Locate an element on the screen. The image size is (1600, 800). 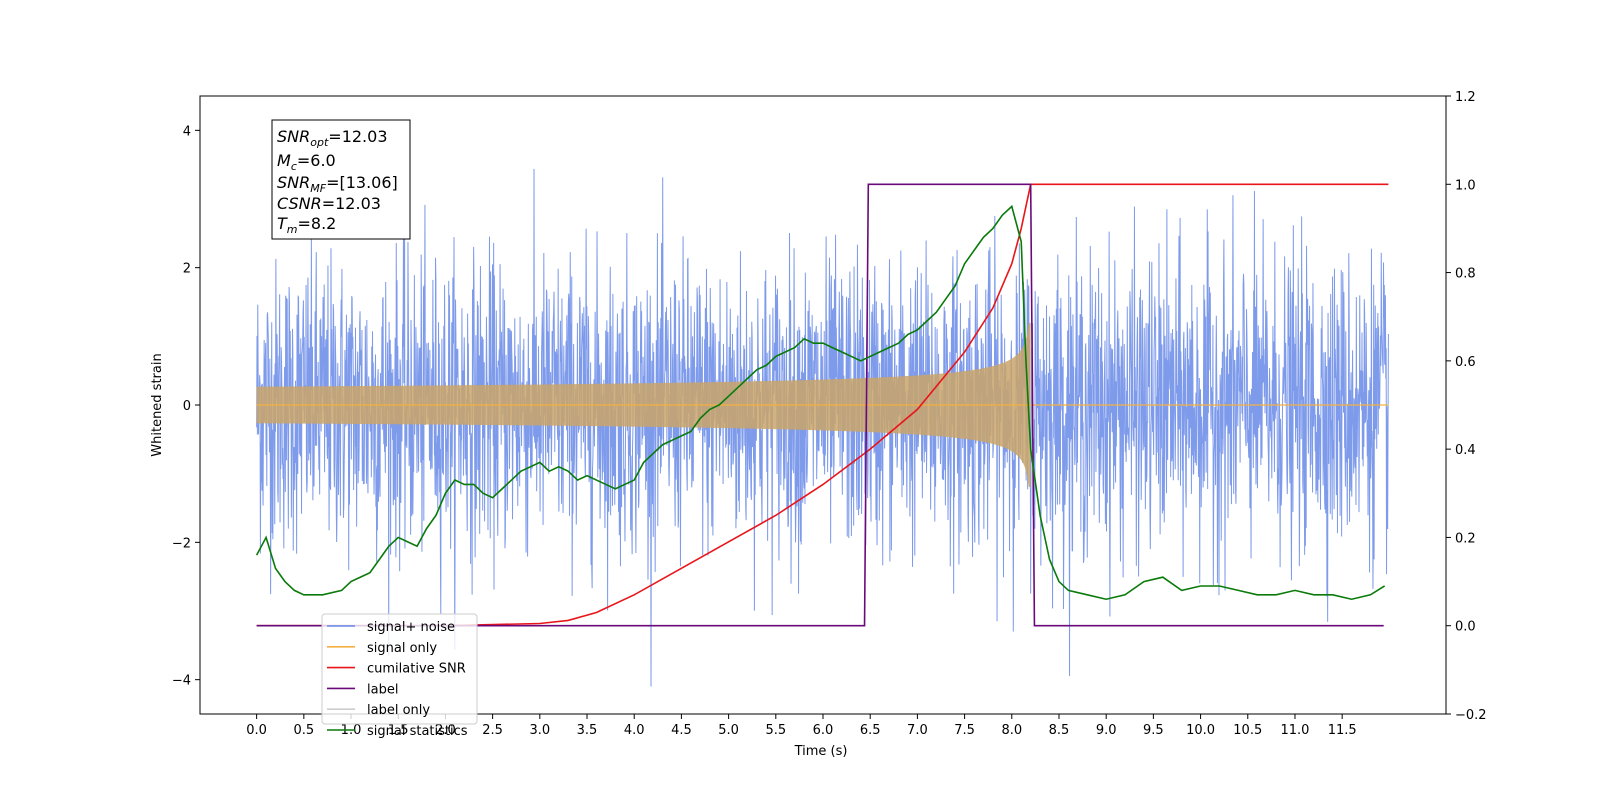
x-tick-label: 9.5 is located at coordinates (1153, 730).